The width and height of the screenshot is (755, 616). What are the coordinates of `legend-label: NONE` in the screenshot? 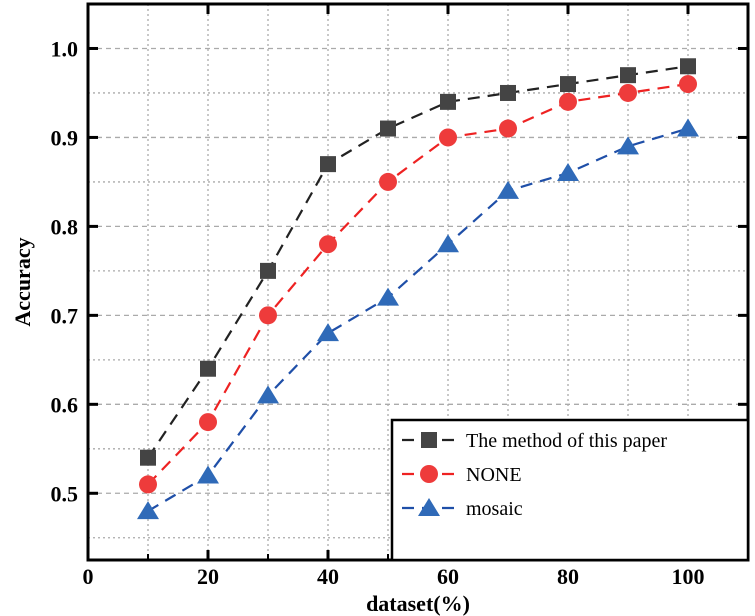 It's located at (494, 475).